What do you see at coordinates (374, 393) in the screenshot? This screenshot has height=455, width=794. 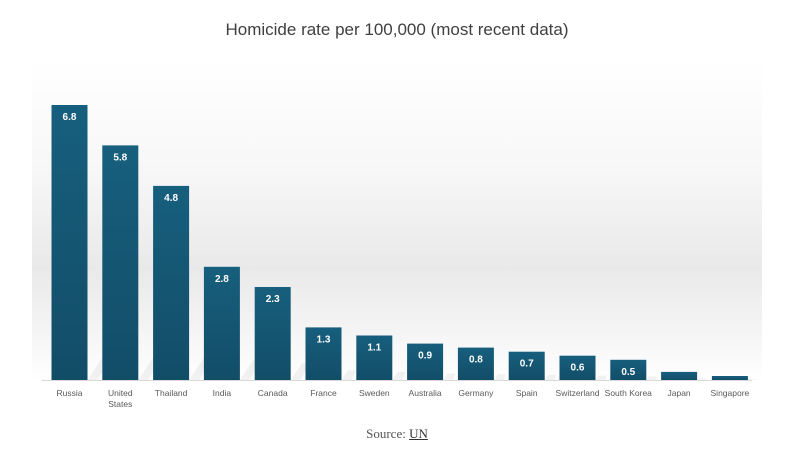 I see `x-tick-label: Sweden` at bounding box center [374, 393].